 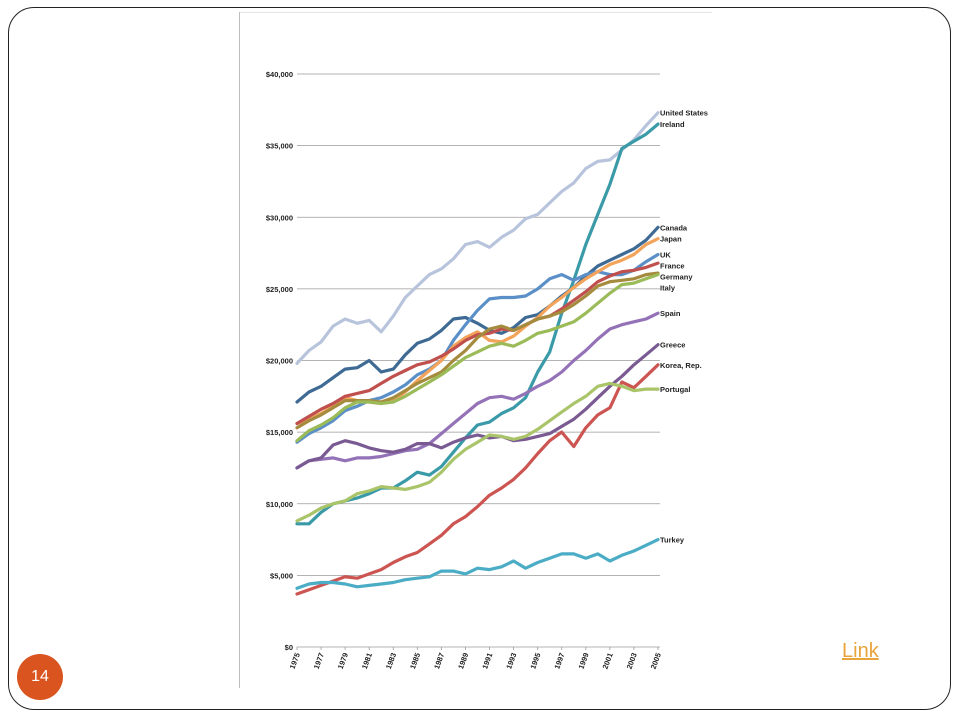 What do you see at coordinates (632, 661) in the screenshot?
I see `x-tick-label: 2003` at bounding box center [632, 661].